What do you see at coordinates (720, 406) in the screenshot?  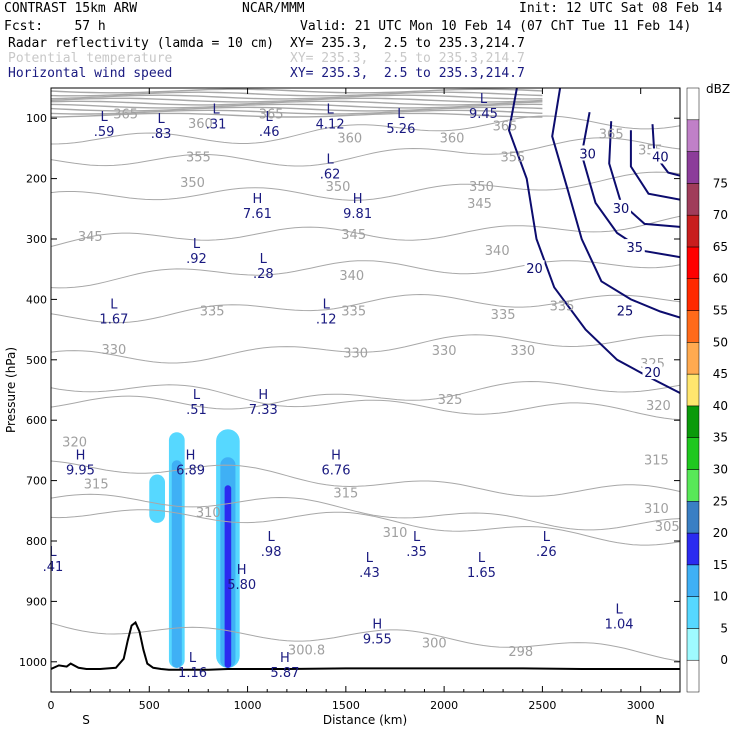 I see `colorbar-tick-label: 40` at bounding box center [720, 406].